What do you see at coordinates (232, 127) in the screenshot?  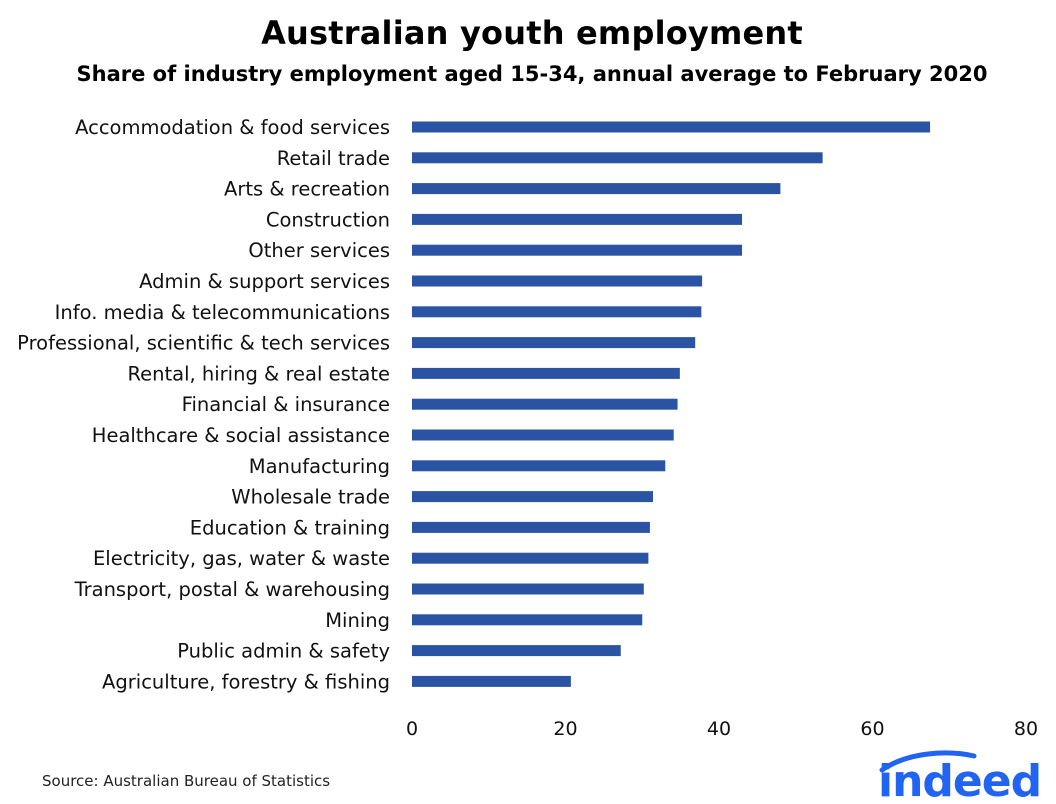 I see `category-label: Accommodation & food services` at bounding box center [232, 127].